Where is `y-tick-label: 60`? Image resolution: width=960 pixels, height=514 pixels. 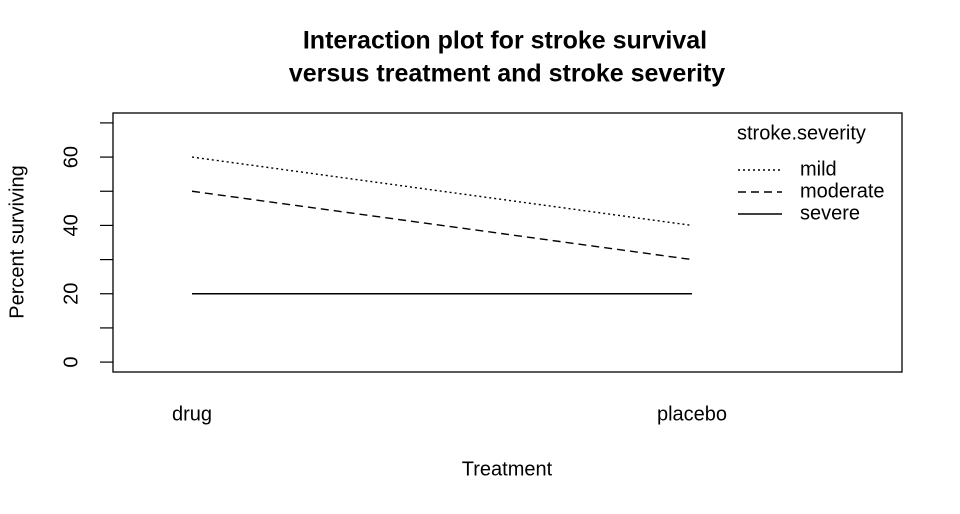 y-tick-label: 60 is located at coordinates (71, 157).